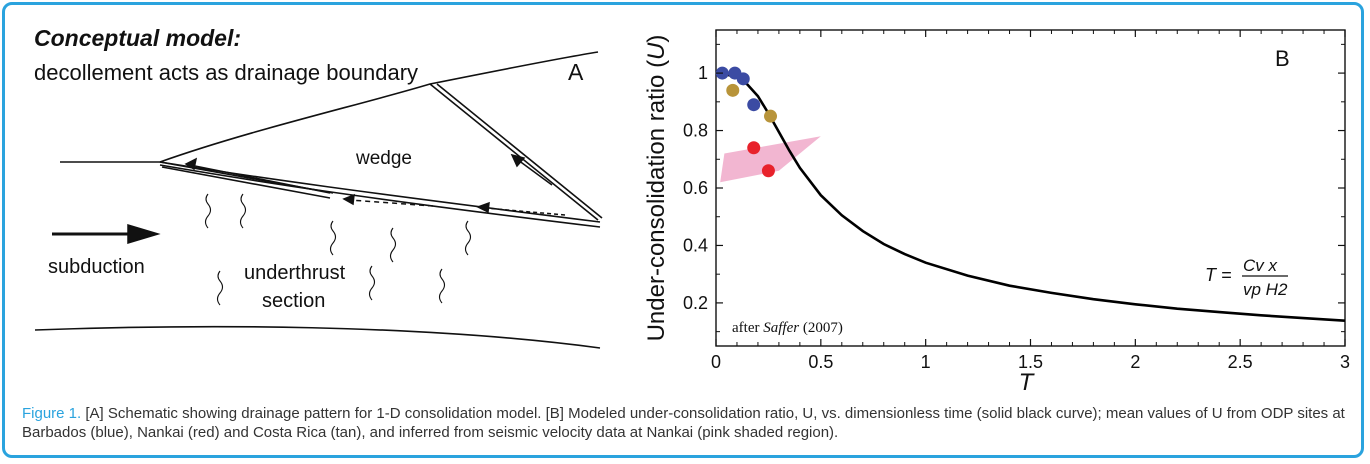 This screenshot has width=1370, height=464. I want to click on subduction-label: subduction, so click(96, 267).